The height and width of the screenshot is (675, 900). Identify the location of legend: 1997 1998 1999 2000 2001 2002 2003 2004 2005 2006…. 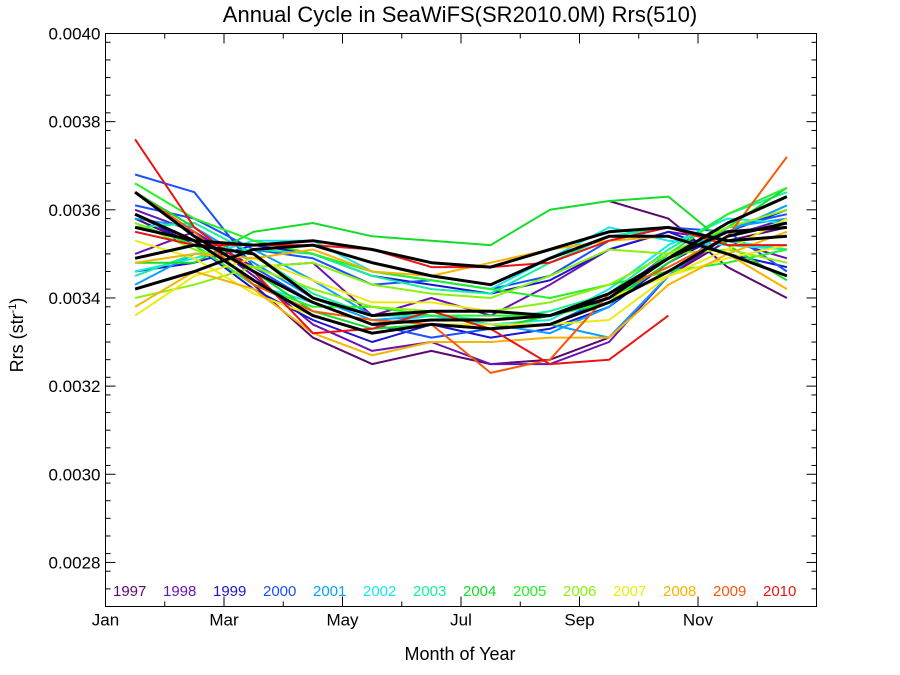
(454, 591).